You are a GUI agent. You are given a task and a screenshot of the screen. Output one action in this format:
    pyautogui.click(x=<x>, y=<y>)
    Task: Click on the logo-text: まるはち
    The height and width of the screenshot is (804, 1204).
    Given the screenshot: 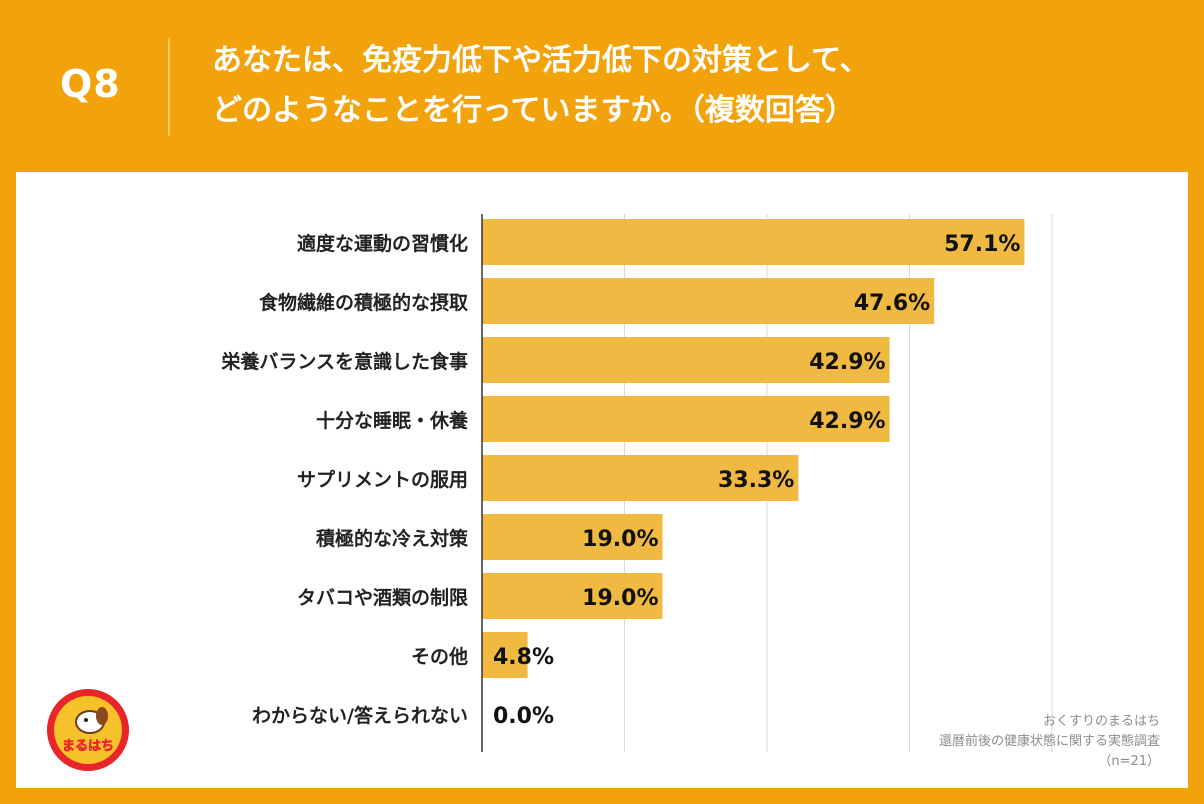 What is the action you would take?
    pyautogui.click(x=88, y=746)
    